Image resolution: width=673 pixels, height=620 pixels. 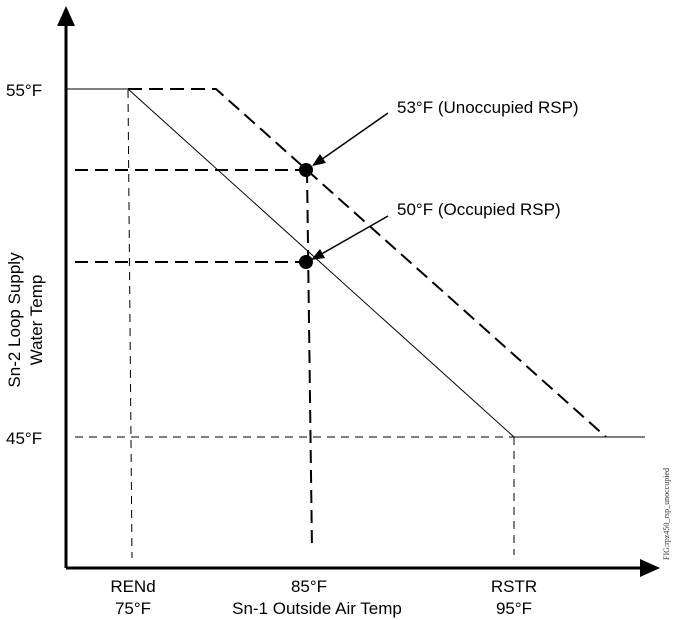 I want to click on x-tick-rstr-label: RSTR, so click(x=514, y=586).